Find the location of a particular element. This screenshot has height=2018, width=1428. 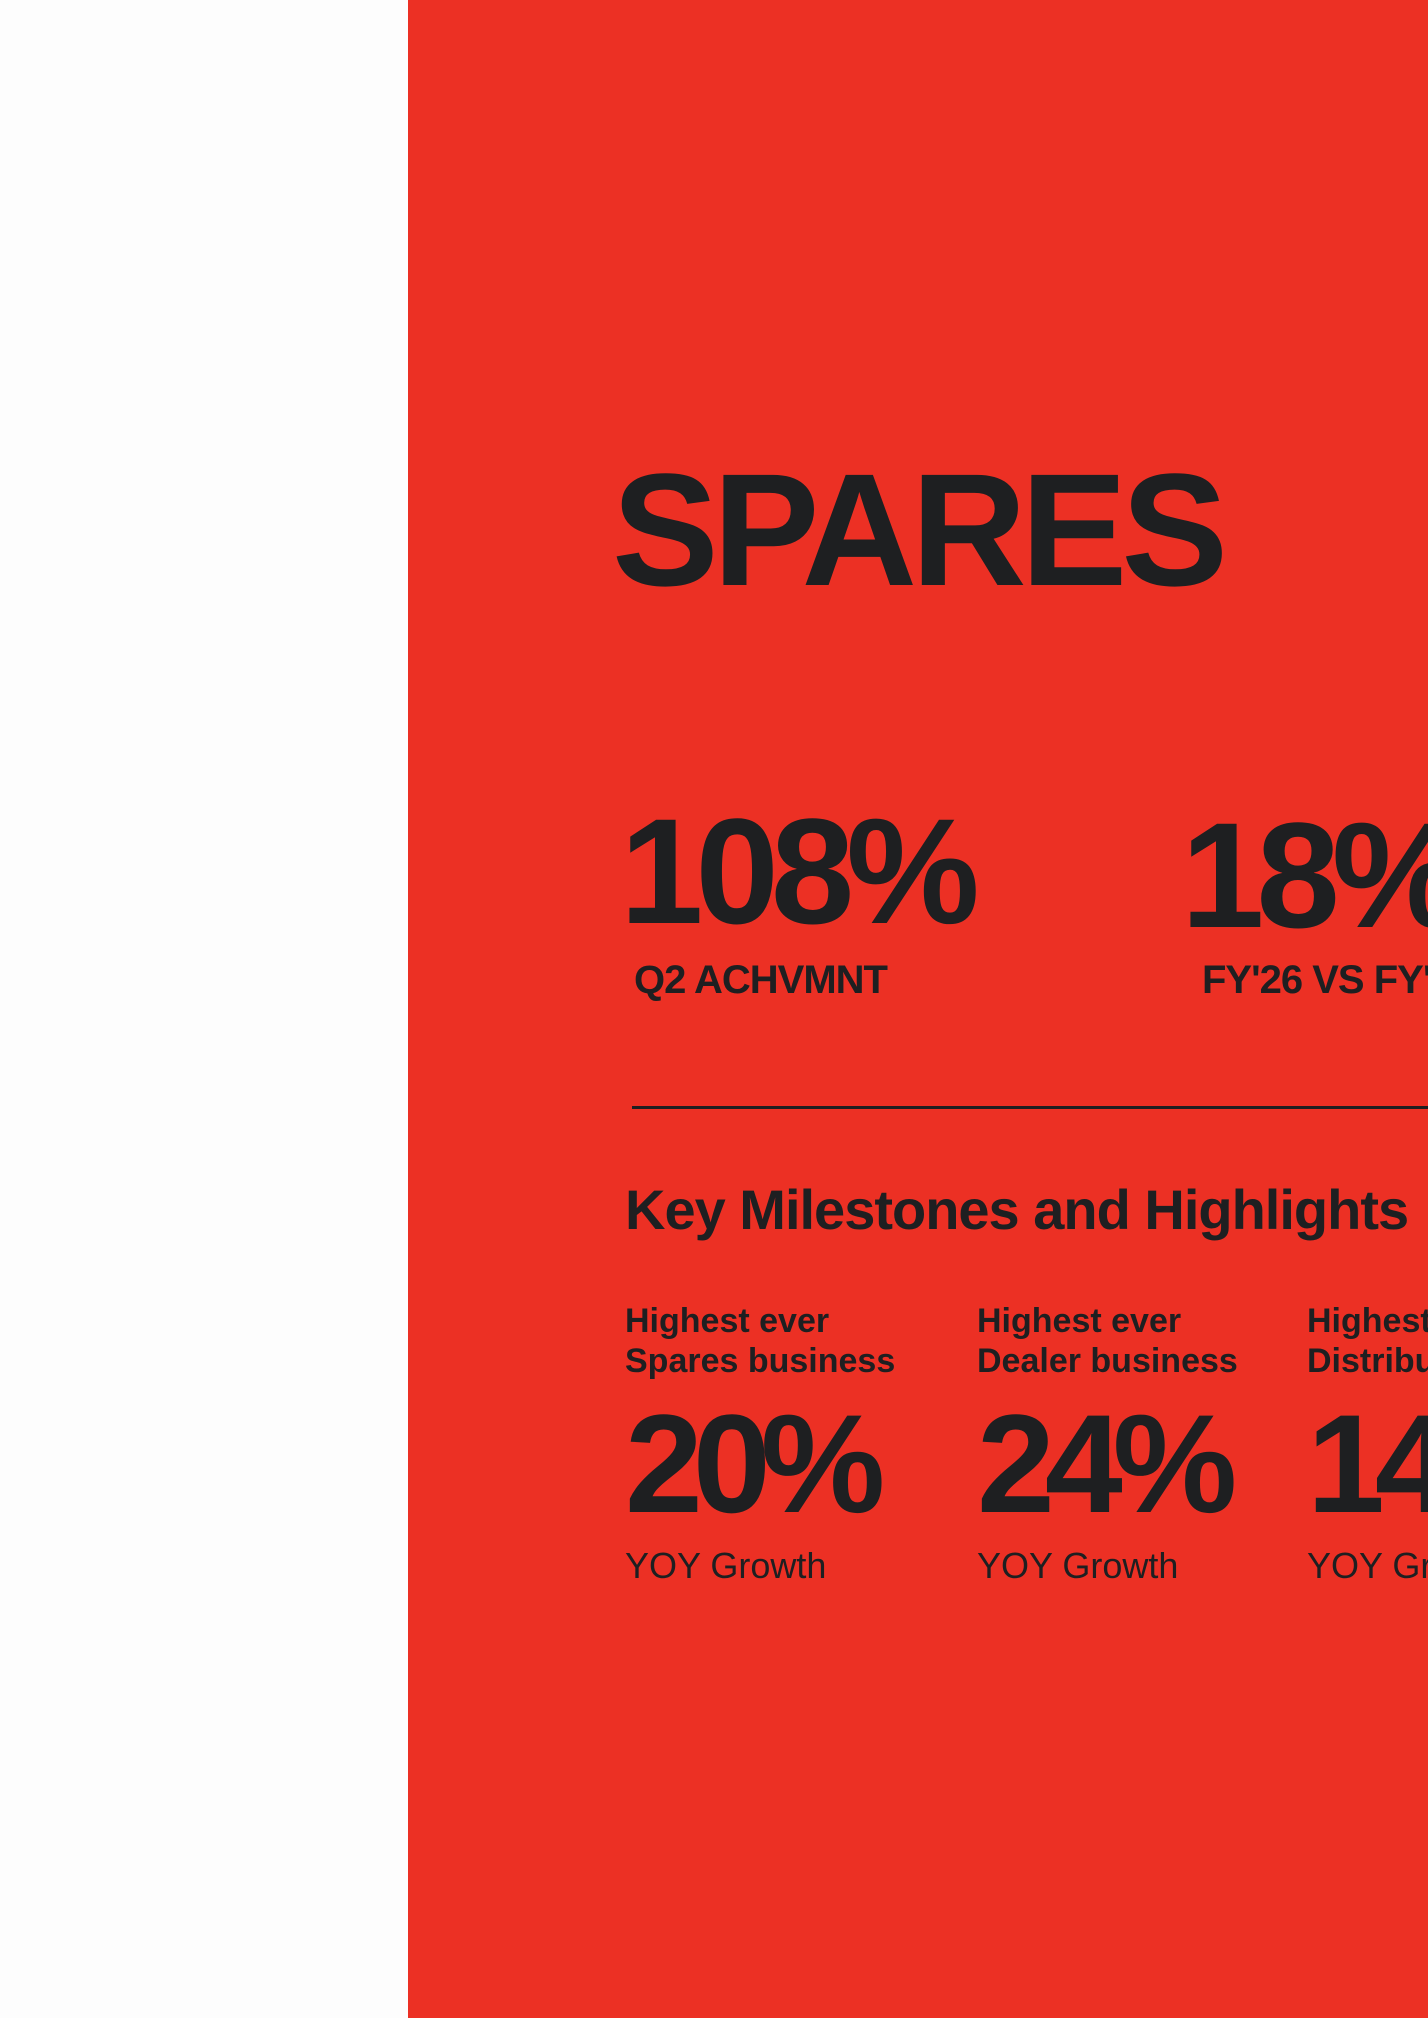

kpi-label: Q2 ACHVMNT is located at coordinates (761, 980).